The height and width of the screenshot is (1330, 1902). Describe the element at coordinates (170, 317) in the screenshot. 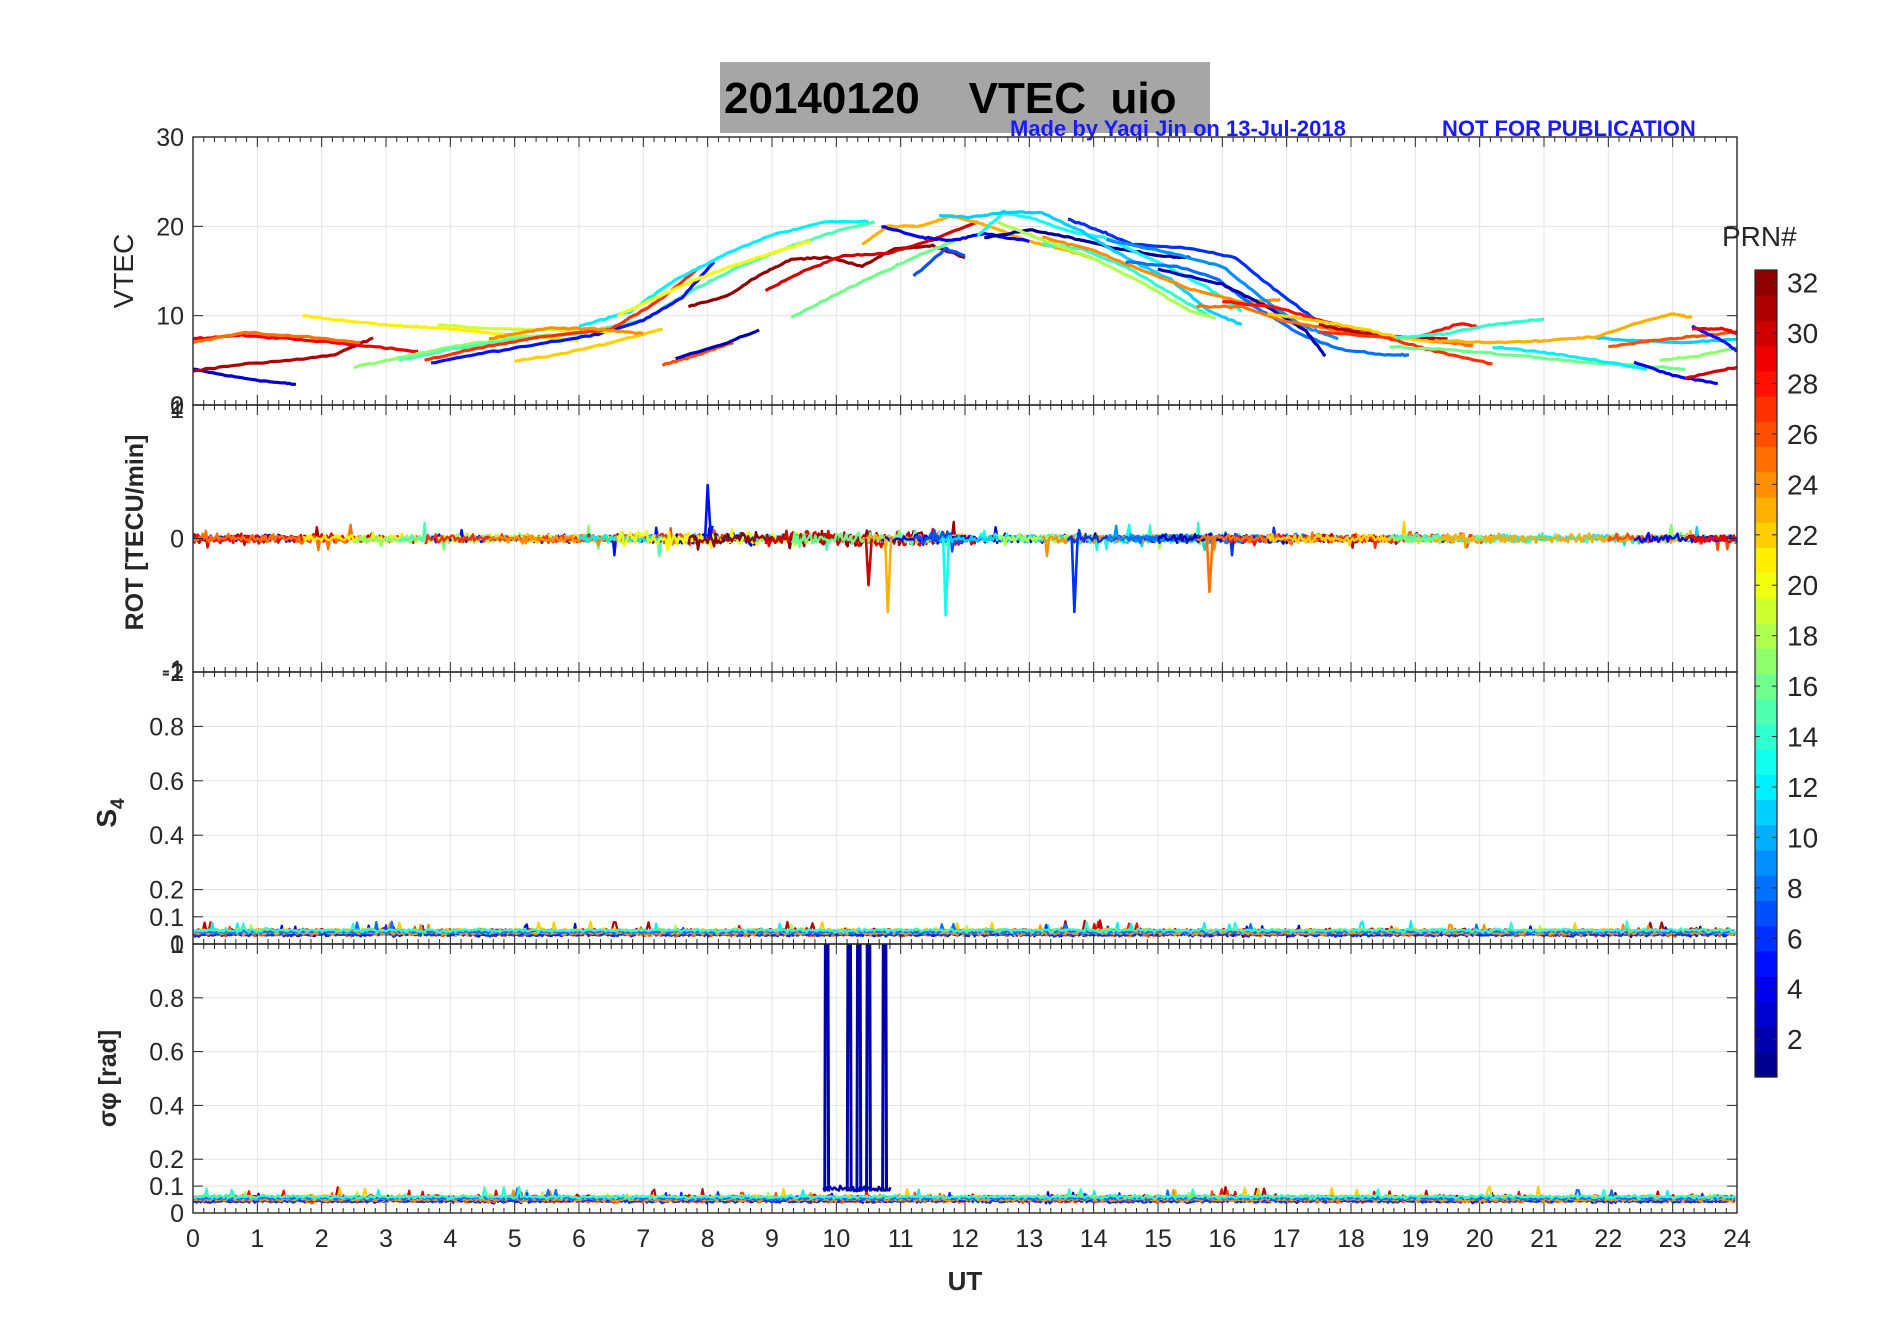

I see `vtec-ytick-label: 10` at that location.